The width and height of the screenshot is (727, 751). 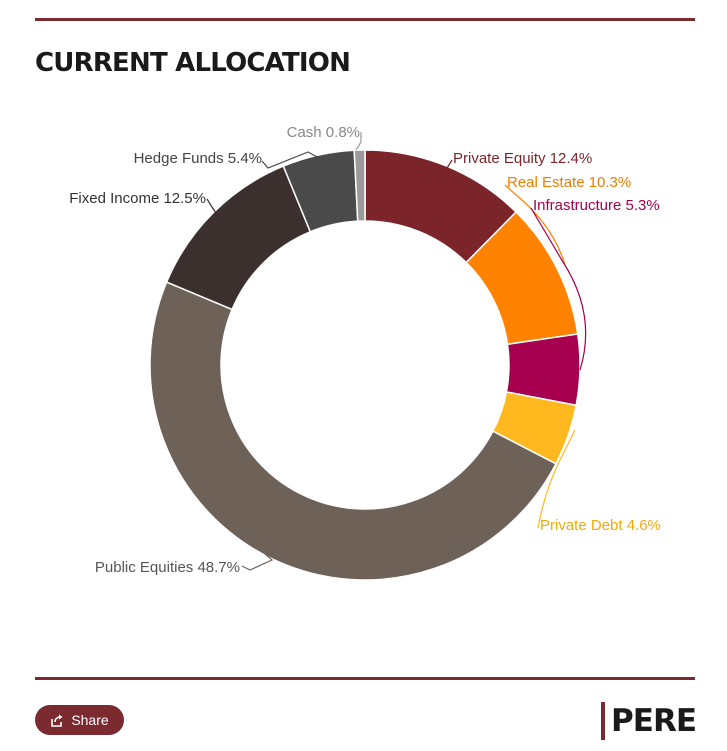 What do you see at coordinates (535, 225) in the screenshot?
I see `leader-real-estate` at bounding box center [535, 225].